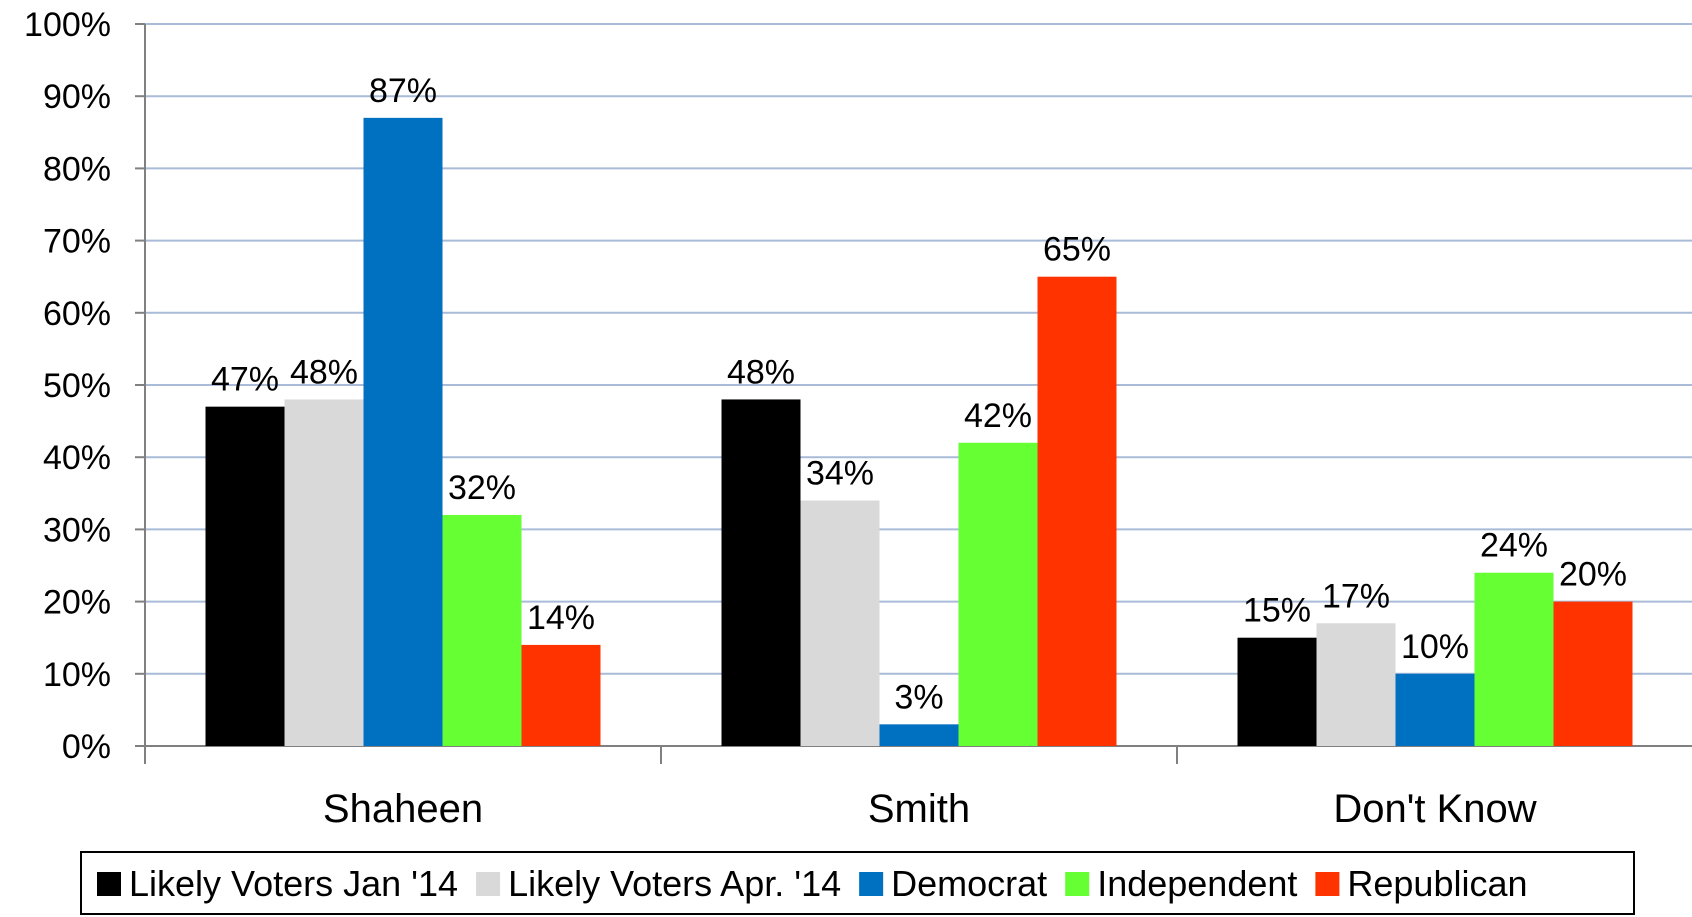 The image size is (1692, 917). Describe the element at coordinates (77, 314) in the screenshot. I see `y-tick-label: 60%` at that location.